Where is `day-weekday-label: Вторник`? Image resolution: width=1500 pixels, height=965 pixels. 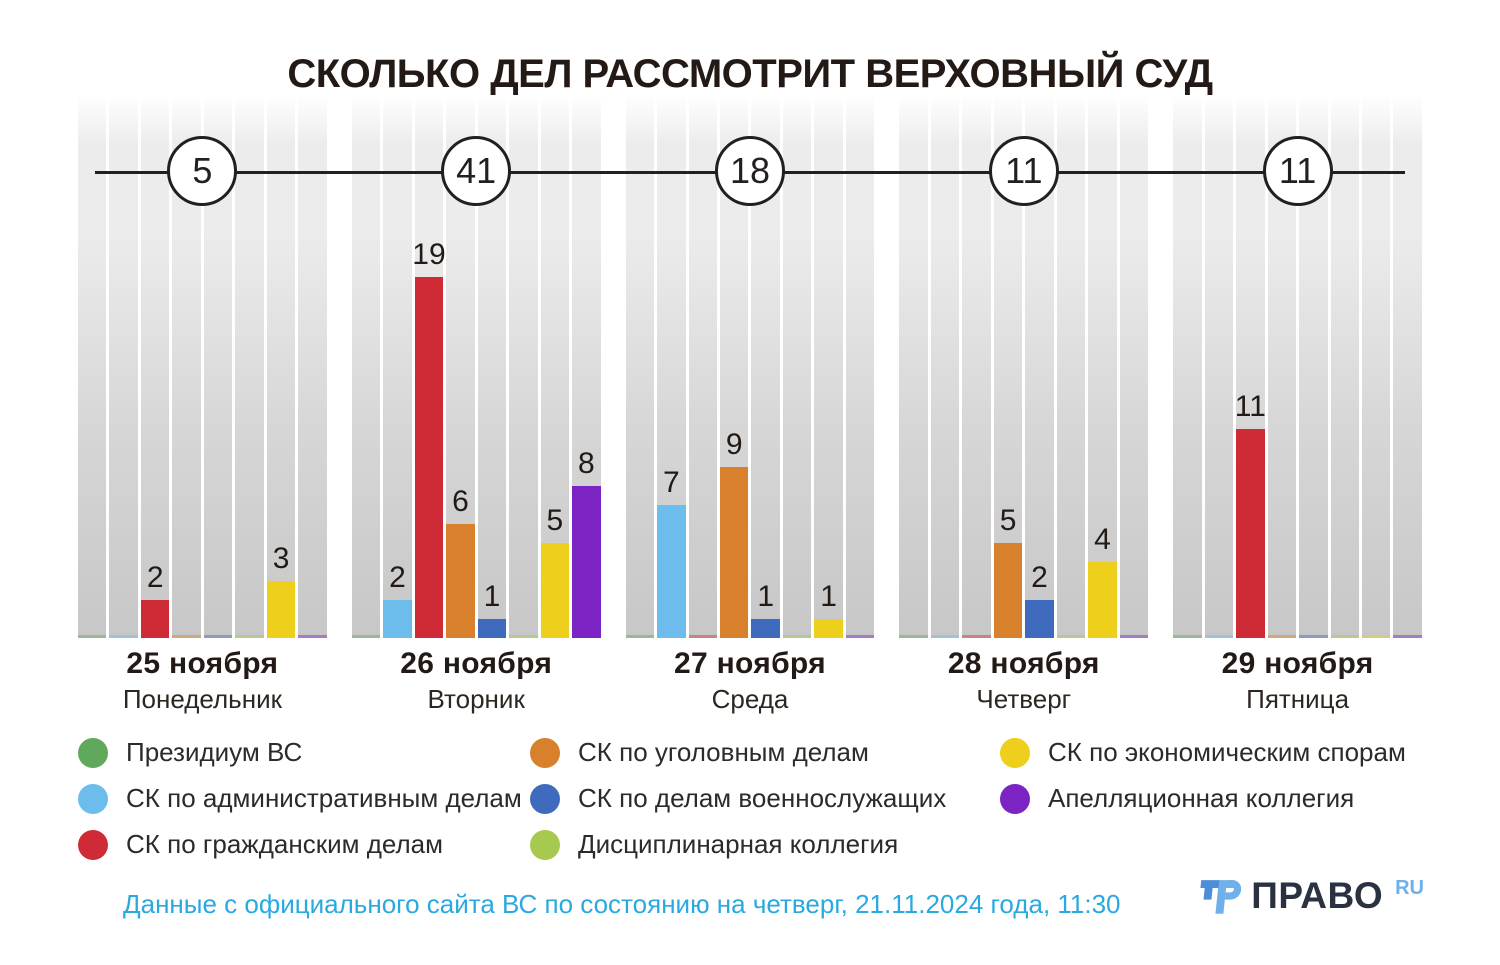 day-weekday-label: Вторник is located at coordinates (476, 699).